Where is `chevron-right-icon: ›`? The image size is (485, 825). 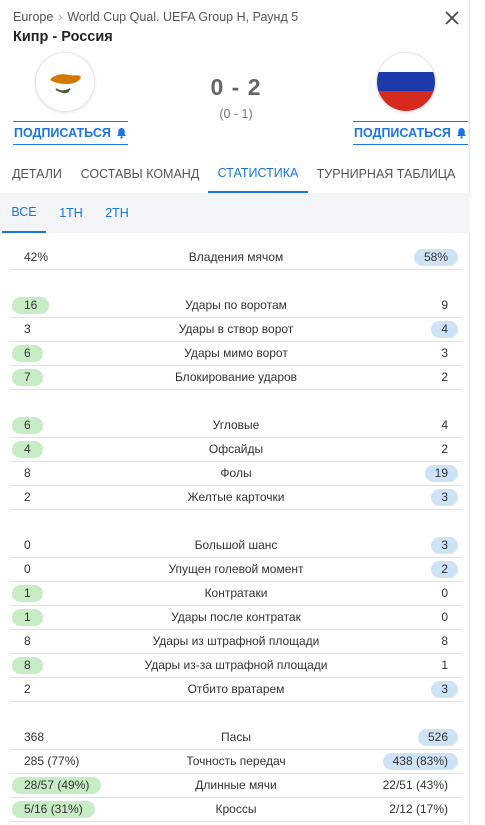
chevron-right-icon: › is located at coordinates (60, 17).